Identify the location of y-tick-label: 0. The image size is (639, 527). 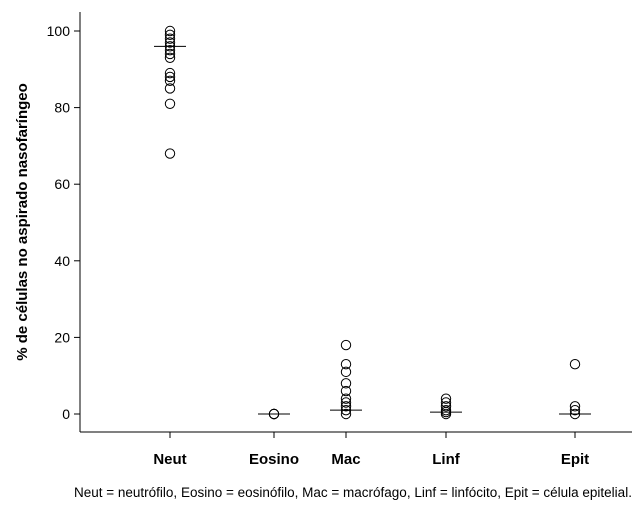
(66, 414).